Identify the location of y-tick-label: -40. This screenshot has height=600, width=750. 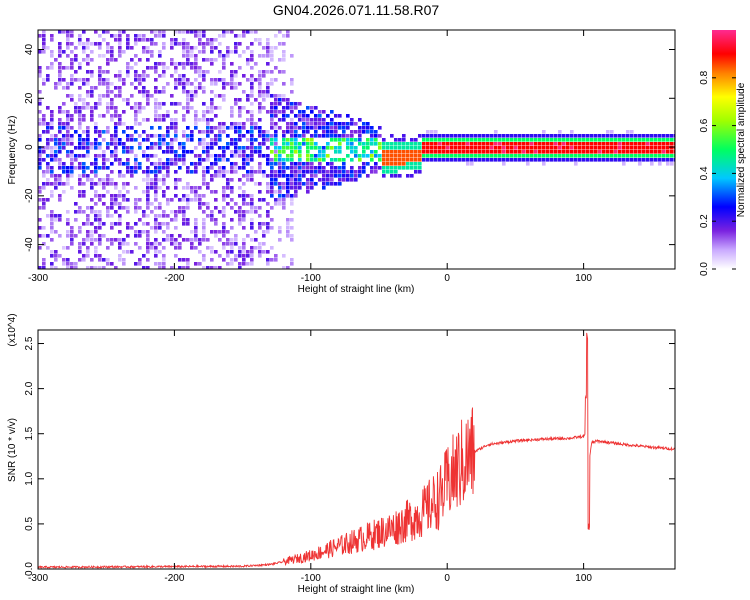
(29, 244).